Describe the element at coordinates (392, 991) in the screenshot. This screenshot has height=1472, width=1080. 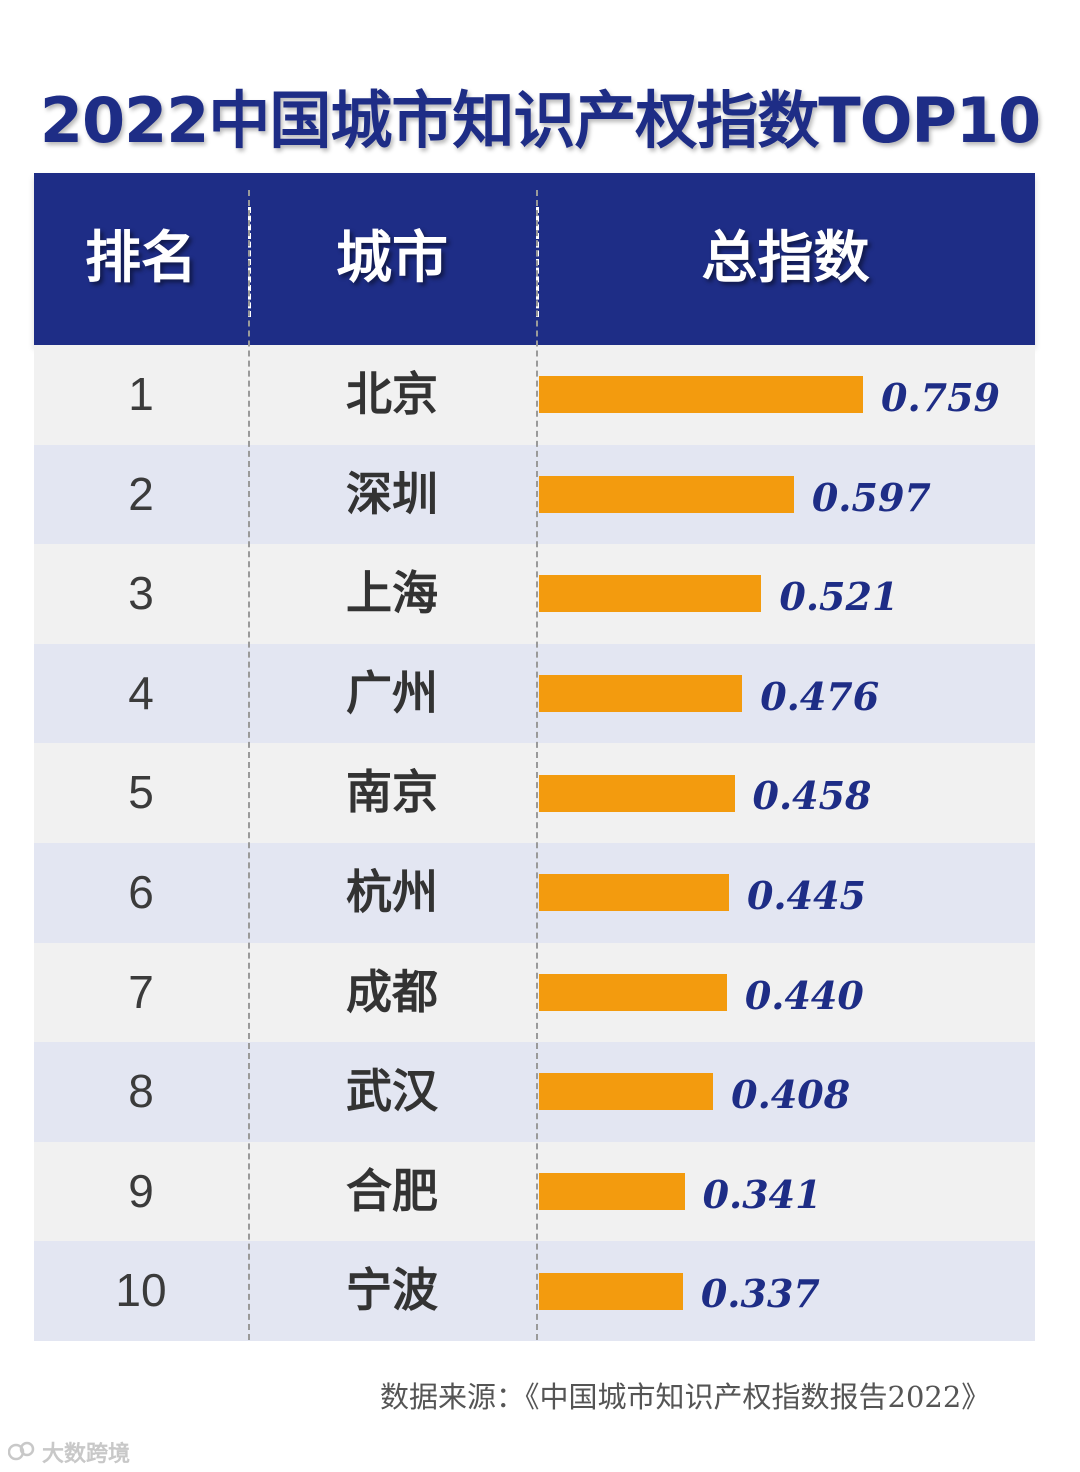
I see `city-label: 成都` at that location.